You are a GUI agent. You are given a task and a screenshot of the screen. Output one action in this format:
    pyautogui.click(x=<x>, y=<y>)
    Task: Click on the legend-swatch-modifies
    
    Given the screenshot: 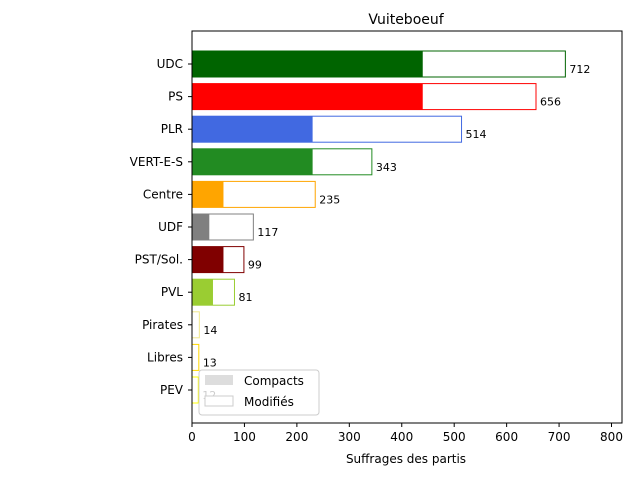 What is the action you would take?
    pyautogui.click(x=219, y=401)
    